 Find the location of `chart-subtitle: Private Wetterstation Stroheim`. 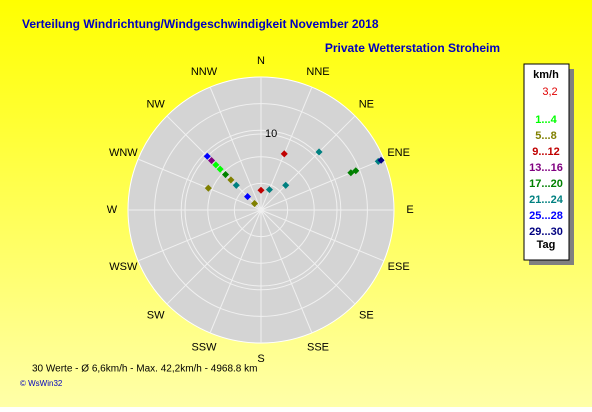

chart-subtitle: Private Wetterstation Stroheim is located at coordinates (412, 48).